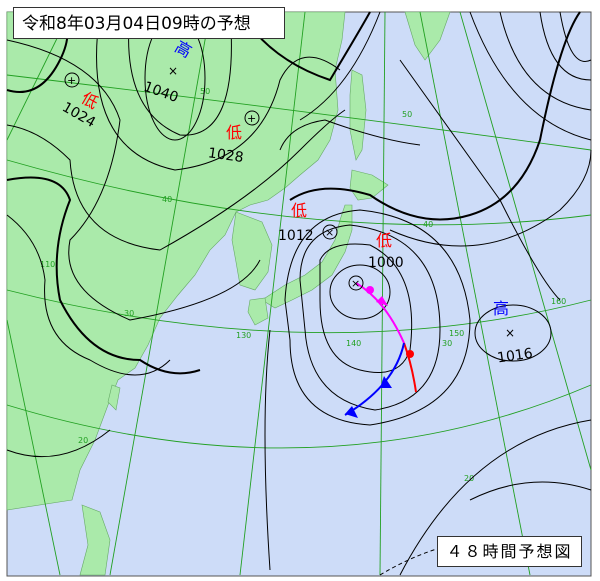 The height and width of the screenshot is (581, 600). What do you see at coordinates (358, 115) in the screenshot?
I see `sakhalin` at bounding box center [358, 115].